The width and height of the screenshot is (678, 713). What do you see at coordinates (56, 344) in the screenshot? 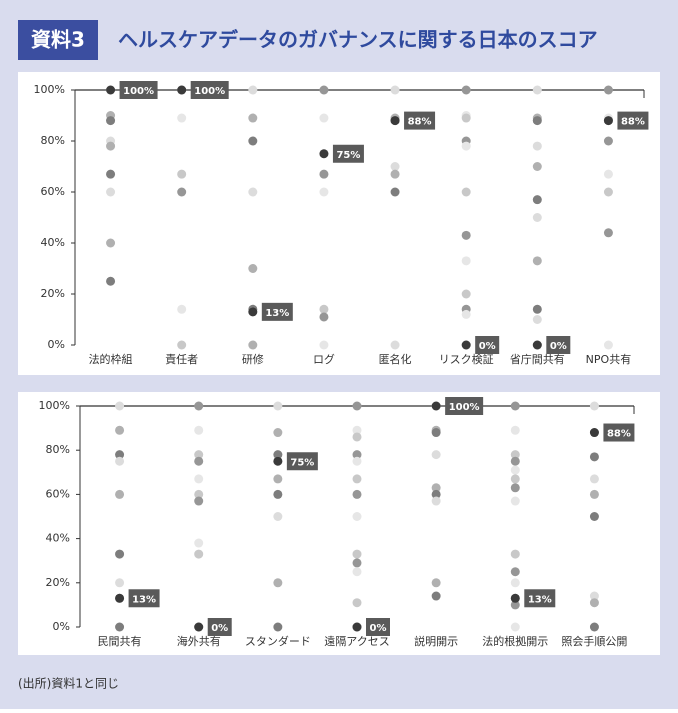
I see `y-tick-label: 0%` at bounding box center [56, 344].